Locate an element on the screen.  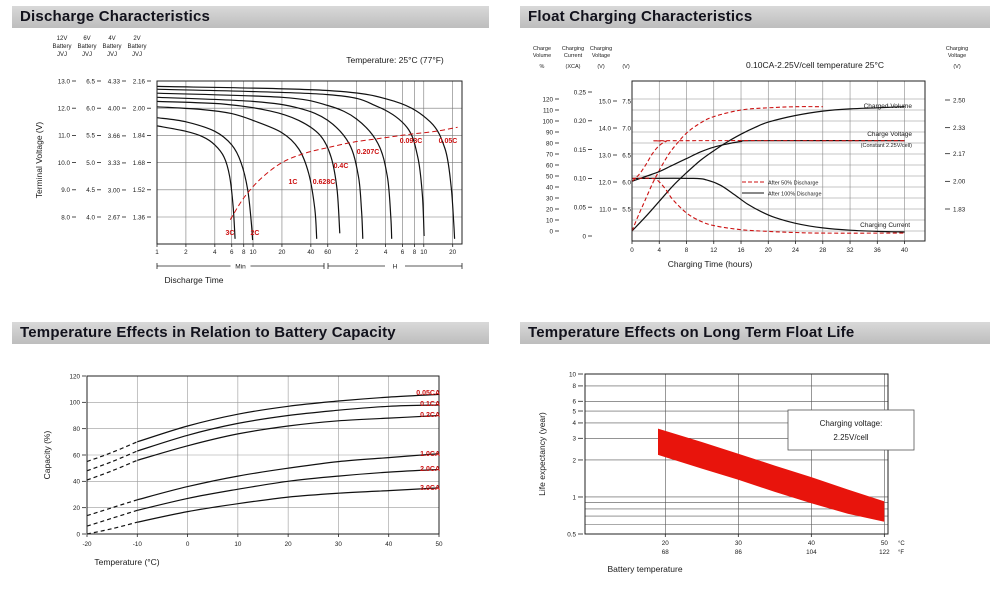
svg-text: 0.15 is located at coordinates (580, 150).